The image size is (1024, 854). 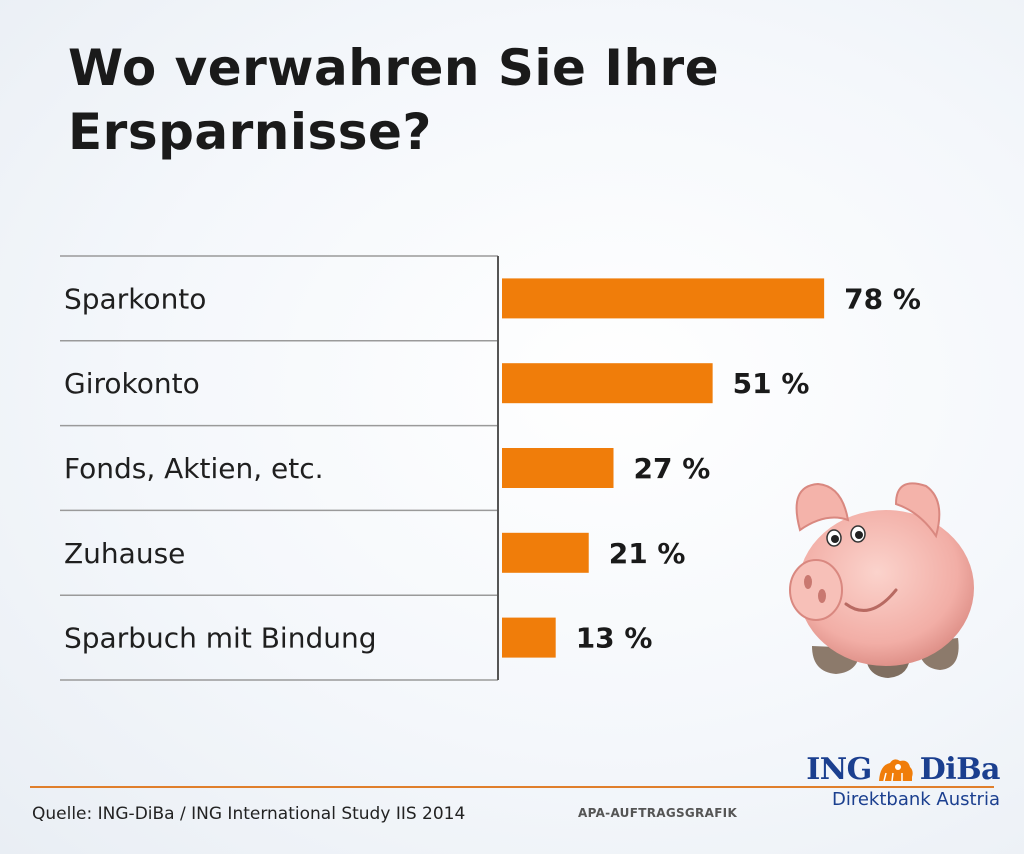 What do you see at coordinates (960, 769) in the screenshot?
I see `logo-diba-text: DiBa` at bounding box center [960, 769].